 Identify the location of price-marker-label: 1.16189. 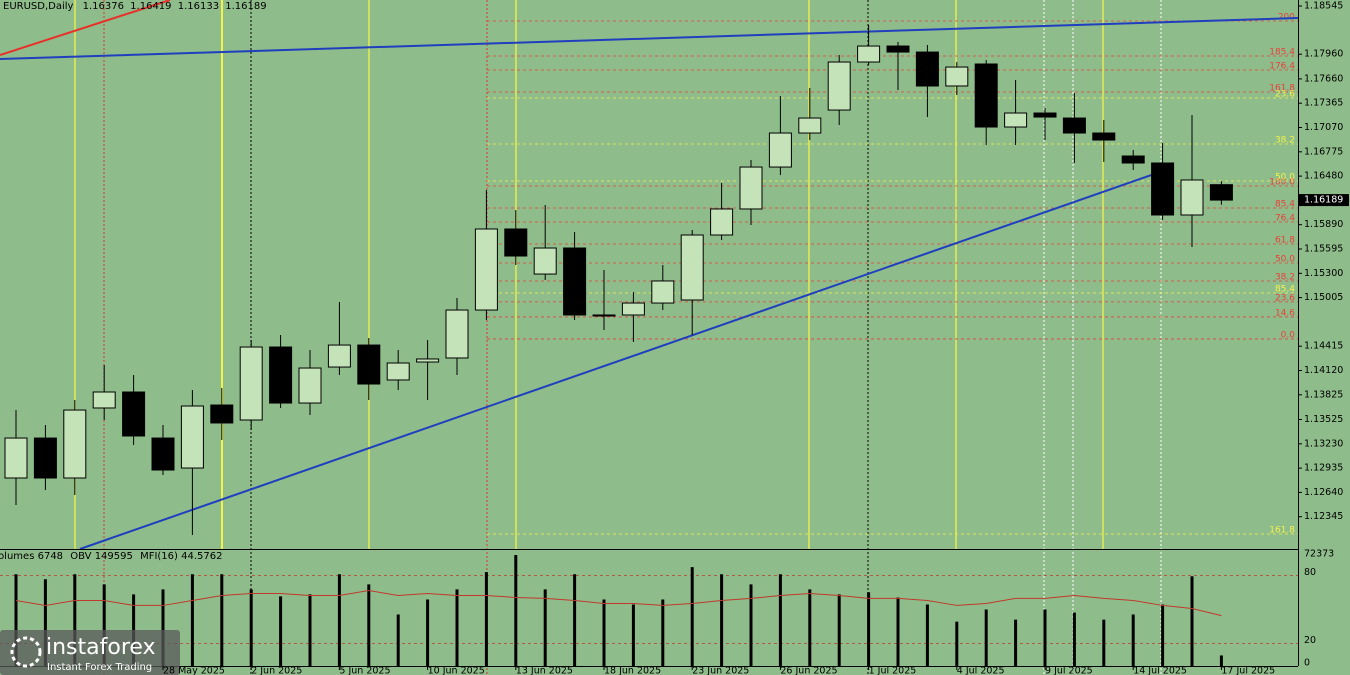
(1323, 200).